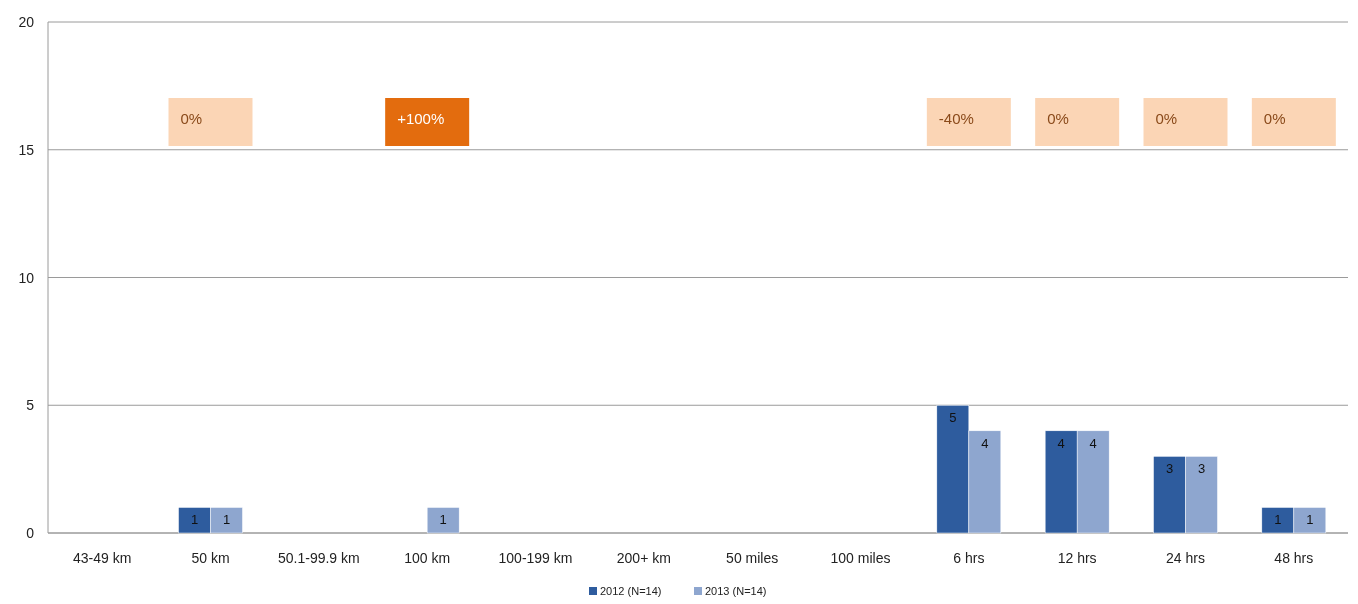 Image resolution: width=1358 pixels, height=604 pixels. What do you see at coordinates (535, 558) in the screenshot?
I see `x-tick-label: 100-199 km` at bounding box center [535, 558].